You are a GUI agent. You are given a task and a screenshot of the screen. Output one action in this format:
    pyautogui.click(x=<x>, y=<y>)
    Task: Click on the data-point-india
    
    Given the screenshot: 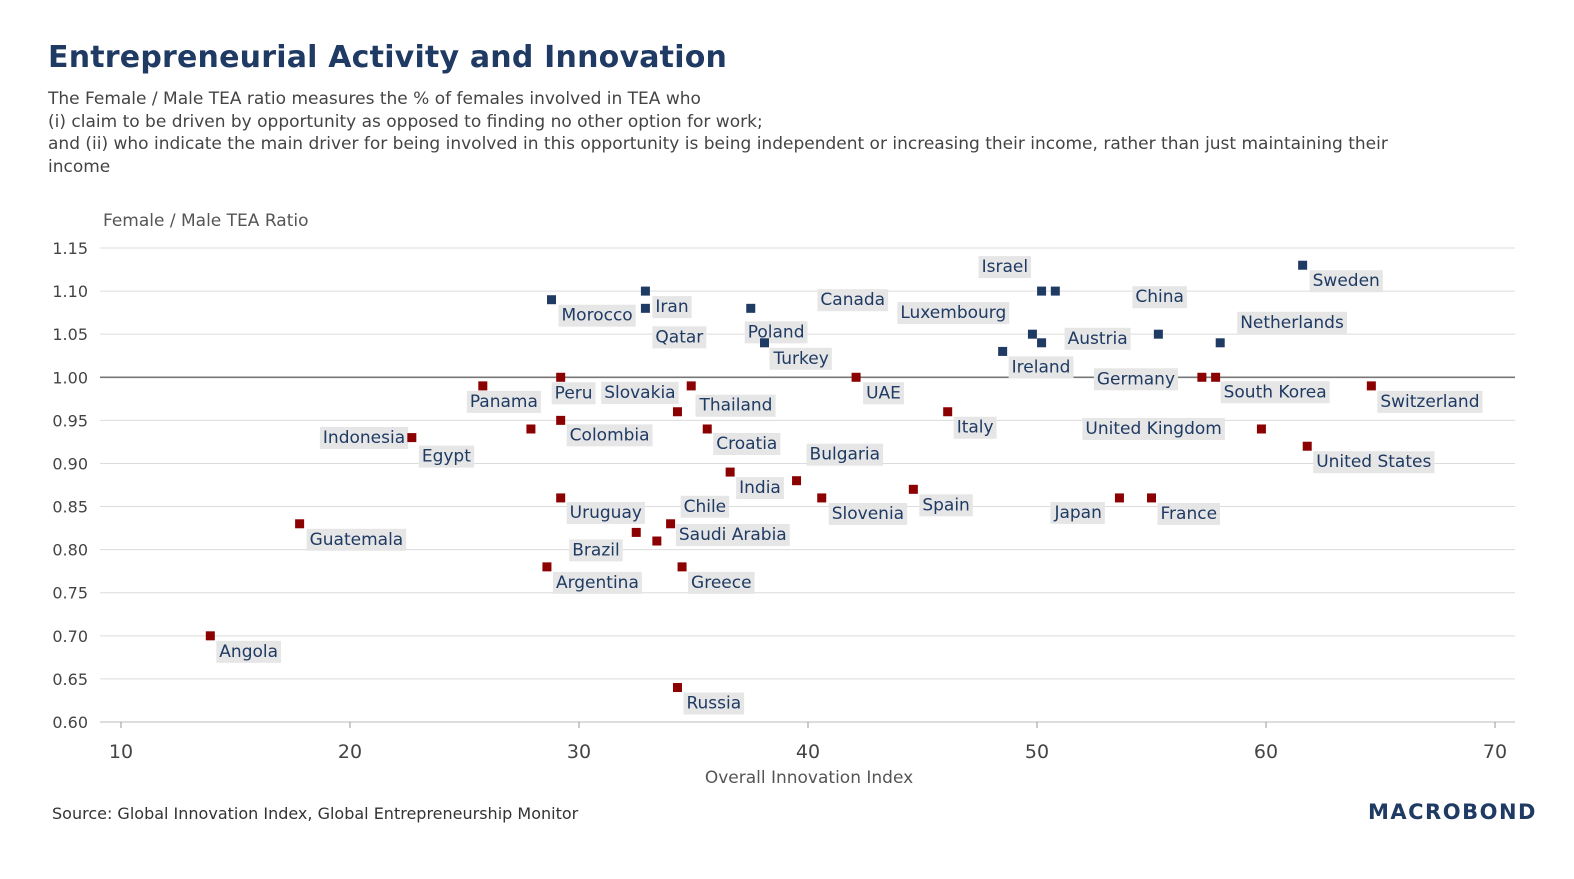 What is the action you would take?
    pyautogui.click(x=730, y=472)
    